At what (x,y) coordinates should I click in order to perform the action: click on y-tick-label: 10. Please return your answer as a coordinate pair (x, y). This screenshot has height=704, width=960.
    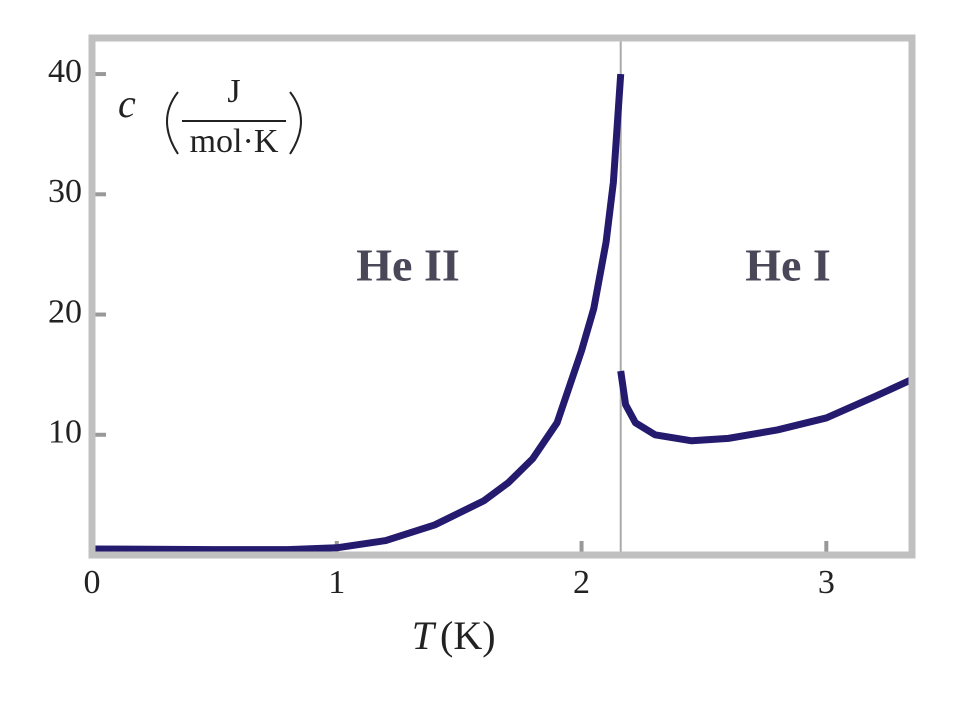
    Looking at the image, I should click on (65, 432).